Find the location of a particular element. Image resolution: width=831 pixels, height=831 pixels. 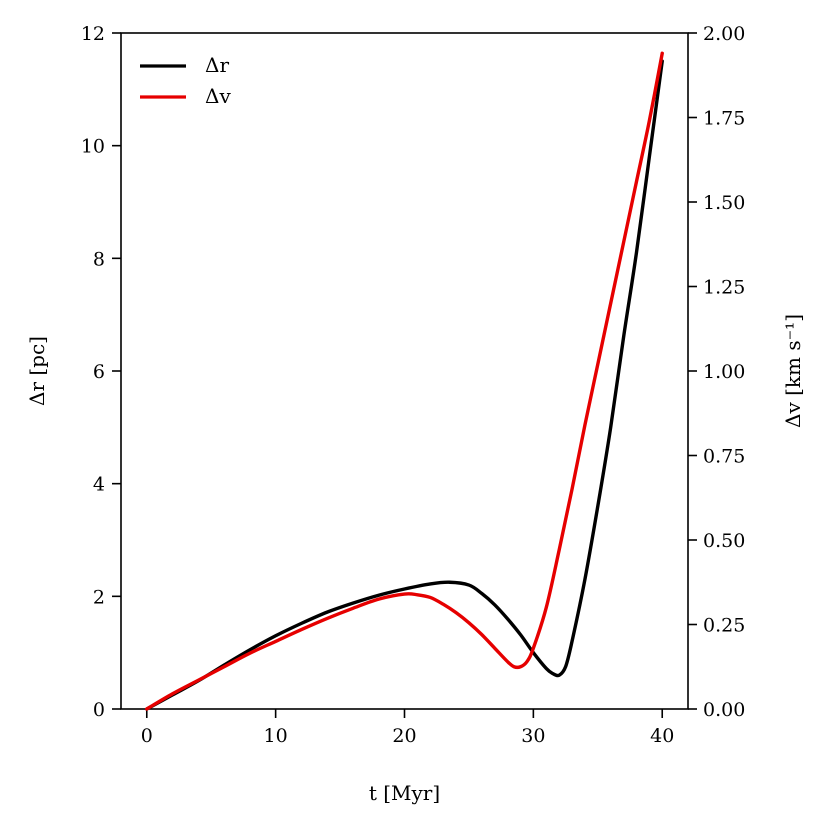

x-axis-label: t [Myr] is located at coordinates (404, 793).